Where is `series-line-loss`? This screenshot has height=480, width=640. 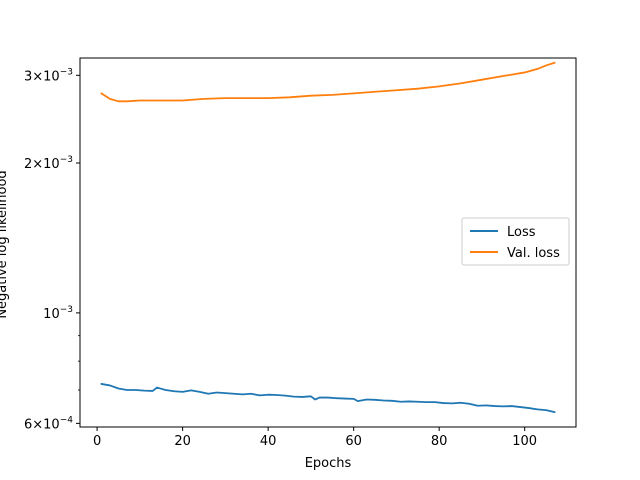
series-line-loss is located at coordinates (328, 398).